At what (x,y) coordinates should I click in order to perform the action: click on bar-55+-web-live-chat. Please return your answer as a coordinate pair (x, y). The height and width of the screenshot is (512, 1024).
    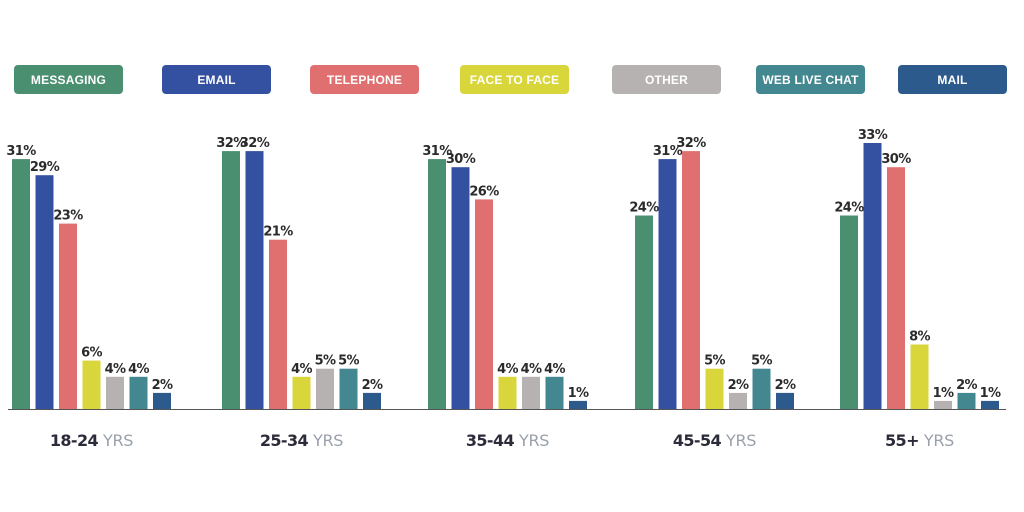
    Looking at the image, I should click on (966, 400).